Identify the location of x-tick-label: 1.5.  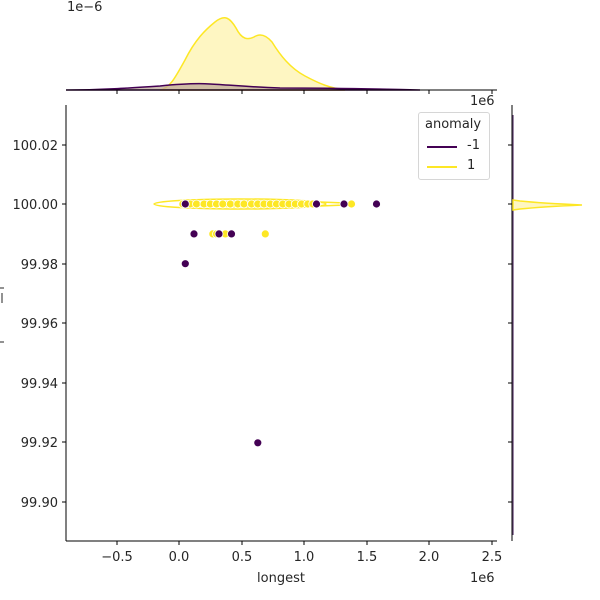
(367, 557).